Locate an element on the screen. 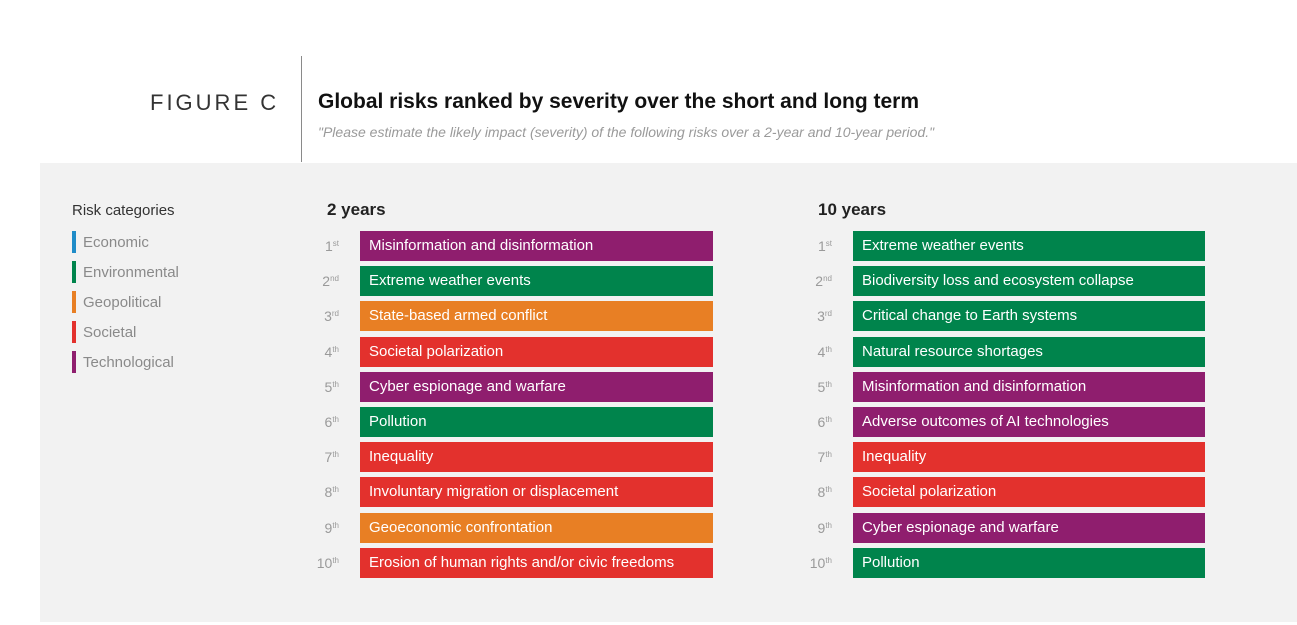 The image size is (1297, 625). legend-title: Risk categories is located at coordinates (123, 210).